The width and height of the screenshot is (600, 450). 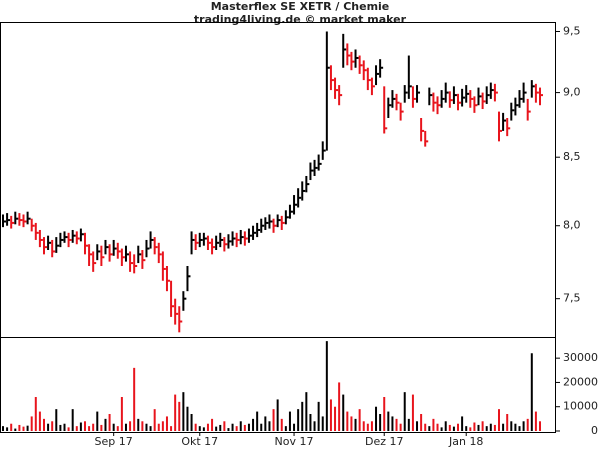 I want to click on y-tick-label: 9,0, so click(x=572, y=92).